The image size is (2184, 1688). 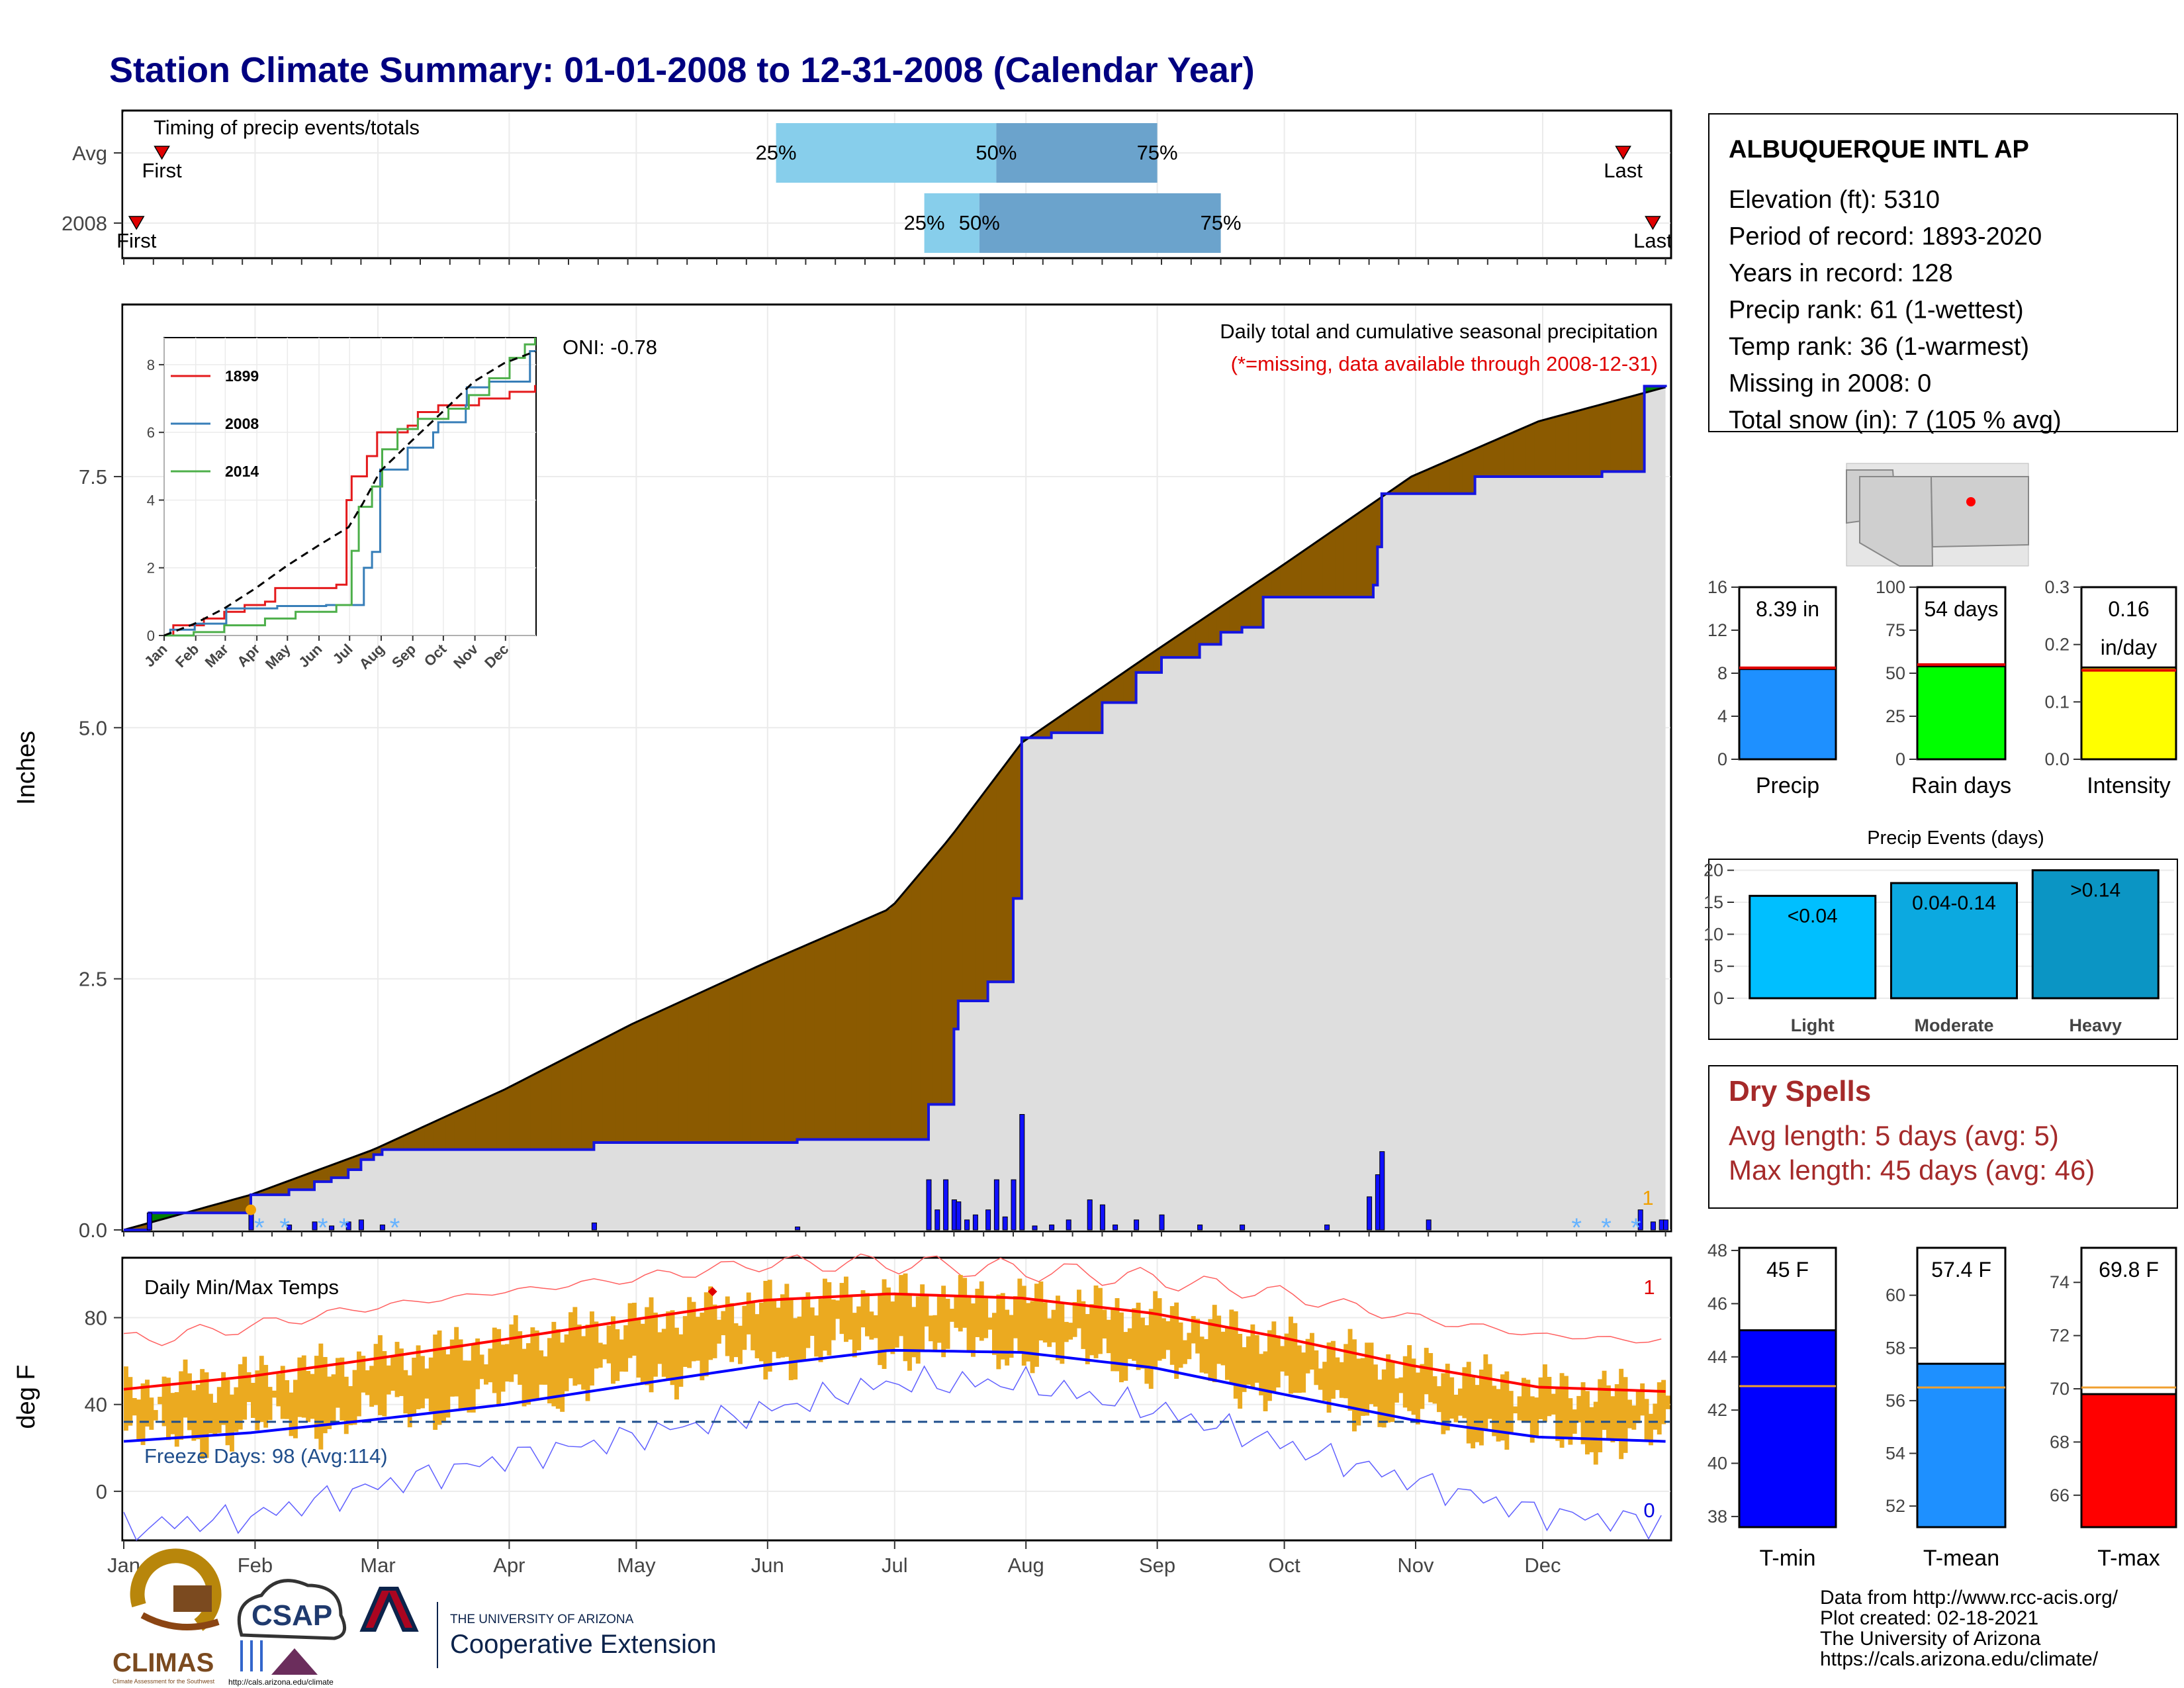 I want to click on inset-legend-label: 2014, so click(x=242, y=471).